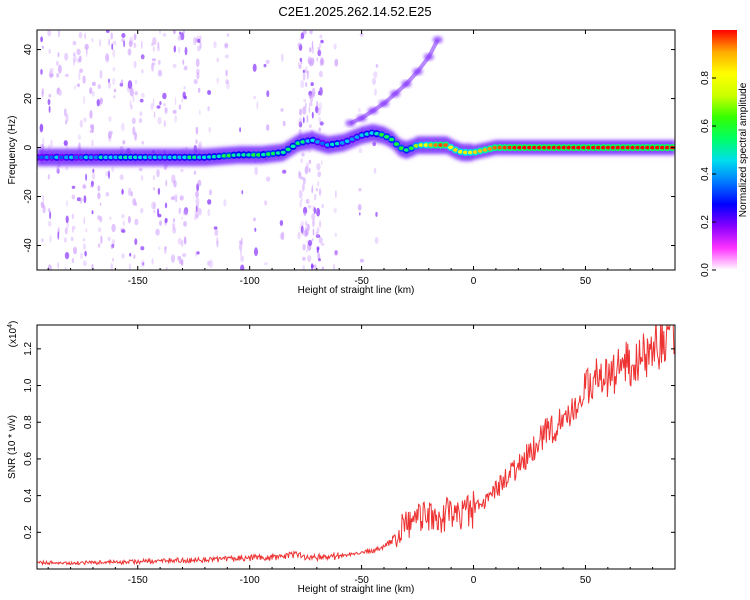 This screenshot has height=600, width=750. Describe the element at coordinates (13, 334) in the screenshot. I see `snr-y-scale-note: (x104)` at that location.